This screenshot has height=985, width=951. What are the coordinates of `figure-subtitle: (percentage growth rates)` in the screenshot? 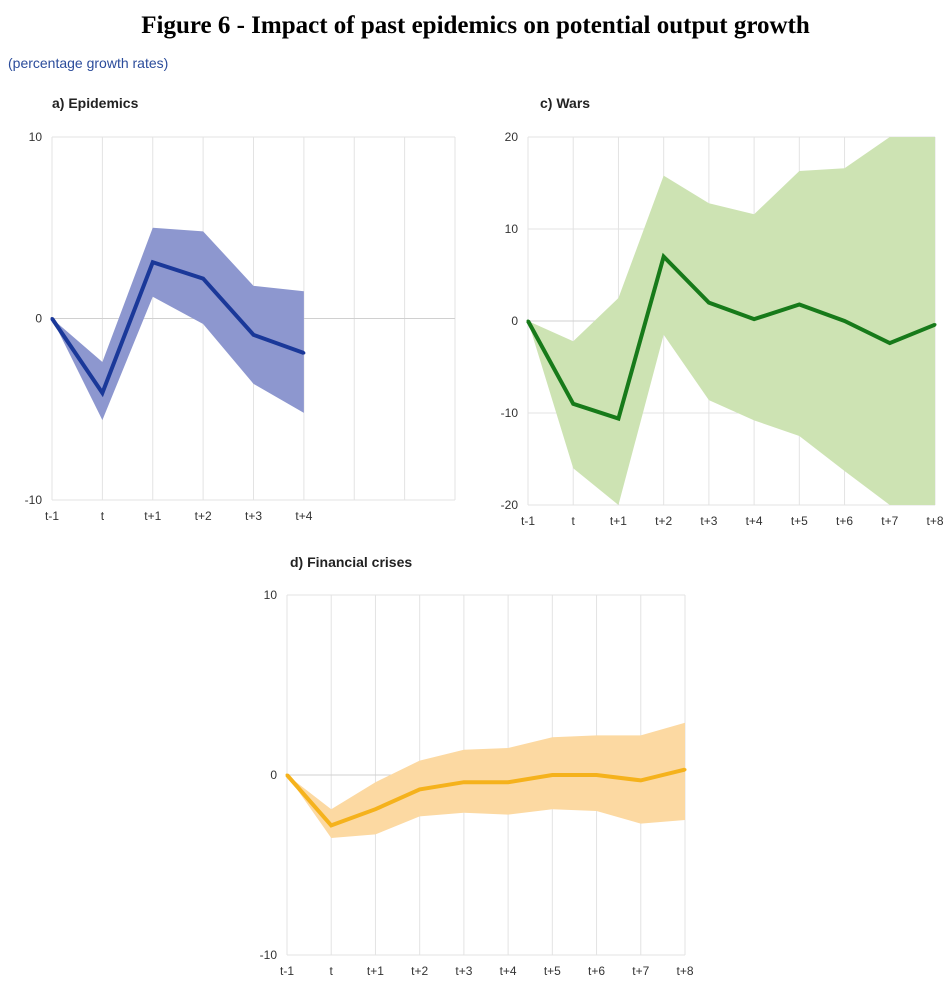 It's located at (88, 63).